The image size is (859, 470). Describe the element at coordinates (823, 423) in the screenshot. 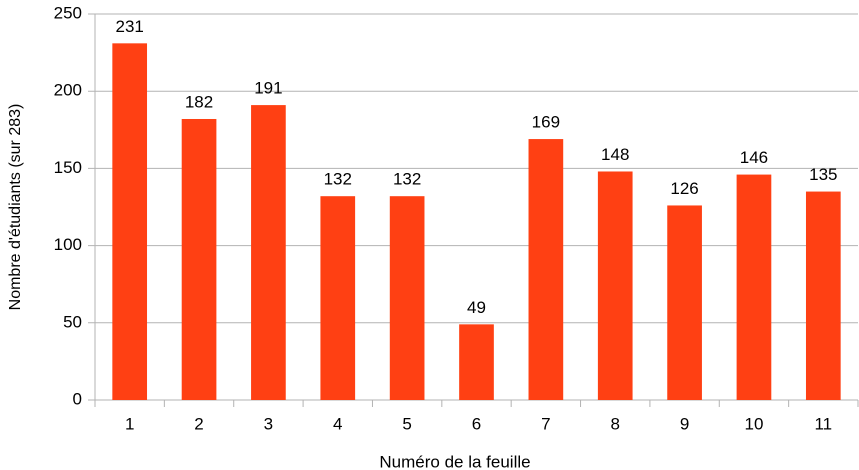

I see `x-tick-label: 11` at that location.